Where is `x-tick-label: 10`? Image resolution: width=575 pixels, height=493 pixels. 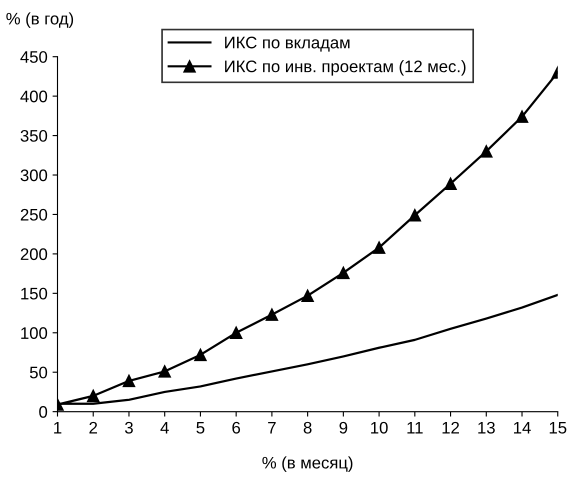
x-tick-label: 10 is located at coordinates (379, 428).